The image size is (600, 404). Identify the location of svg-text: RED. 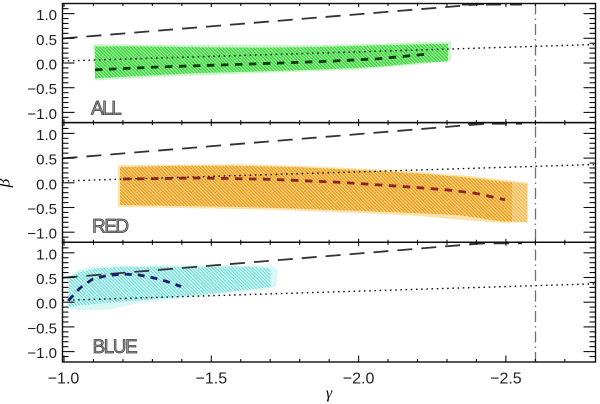
(110, 226).